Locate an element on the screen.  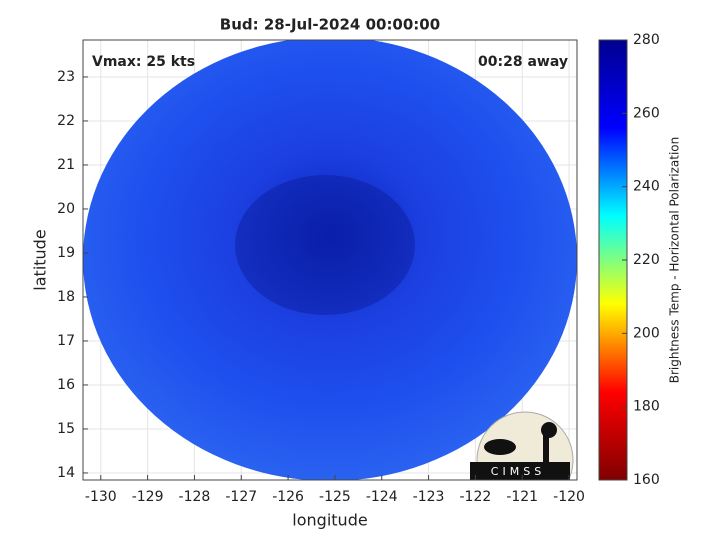
x-tick-label: -121 is located at coordinates (522, 497).